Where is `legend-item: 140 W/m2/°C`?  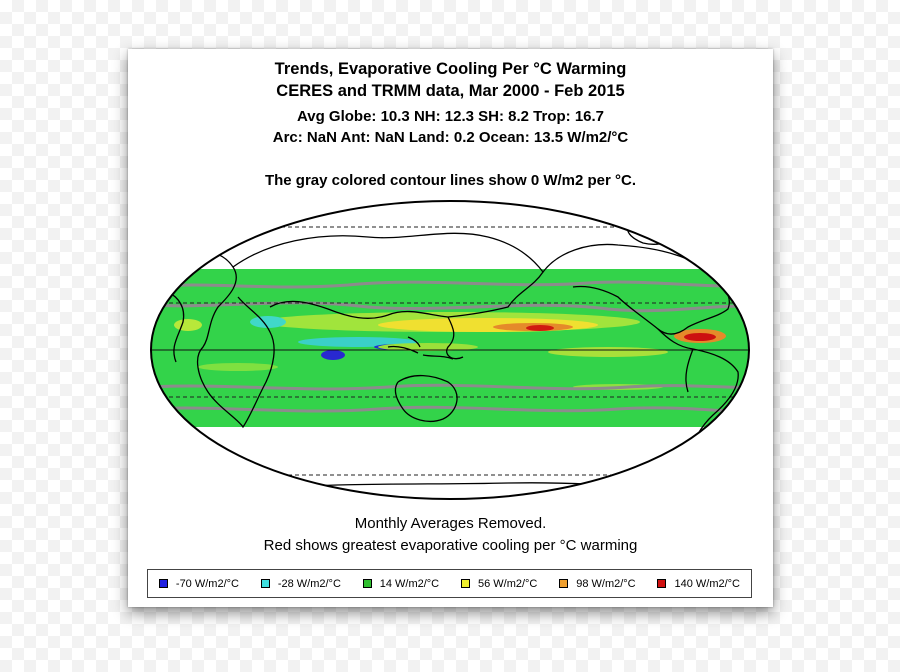 legend-item: 140 W/m2/°C is located at coordinates (698, 584).